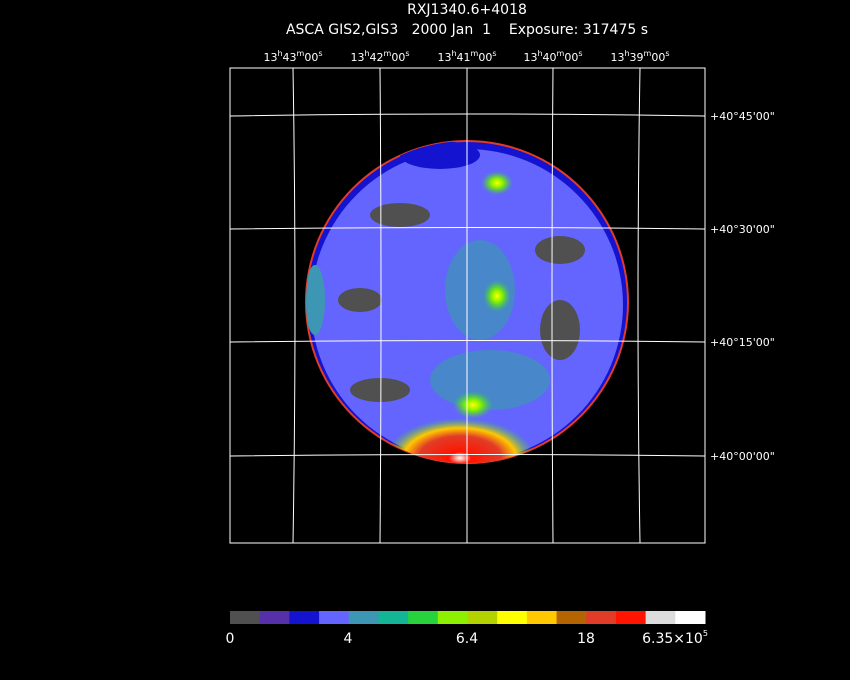 This screenshot has height=680, width=850. What do you see at coordinates (639, 56) in the screenshot?
I see `ra-label: 13h39m00s` at bounding box center [639, 56].